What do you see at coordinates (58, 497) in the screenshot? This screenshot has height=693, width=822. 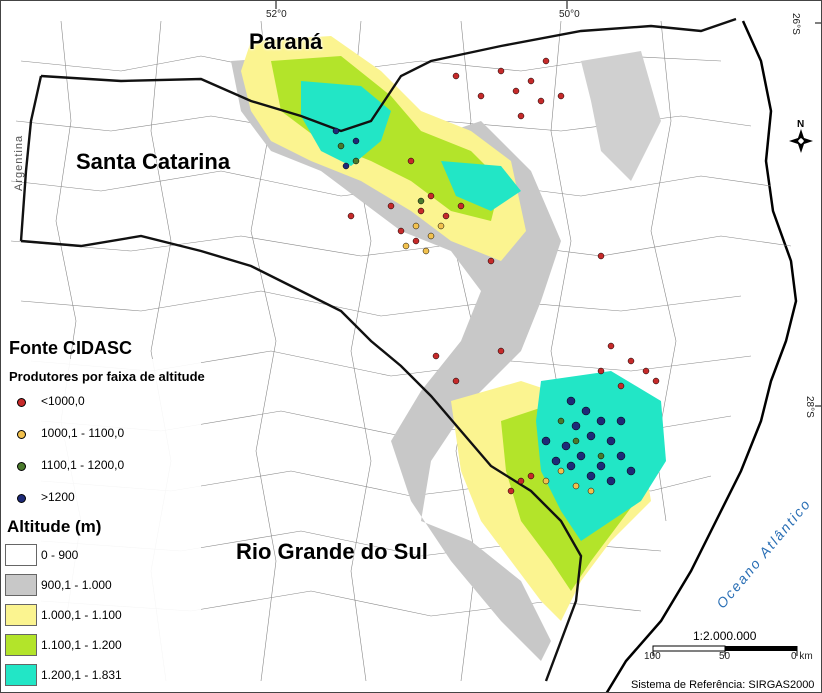 I see `legend-label-above-1200: >1200` at bounding box center [58, 497].